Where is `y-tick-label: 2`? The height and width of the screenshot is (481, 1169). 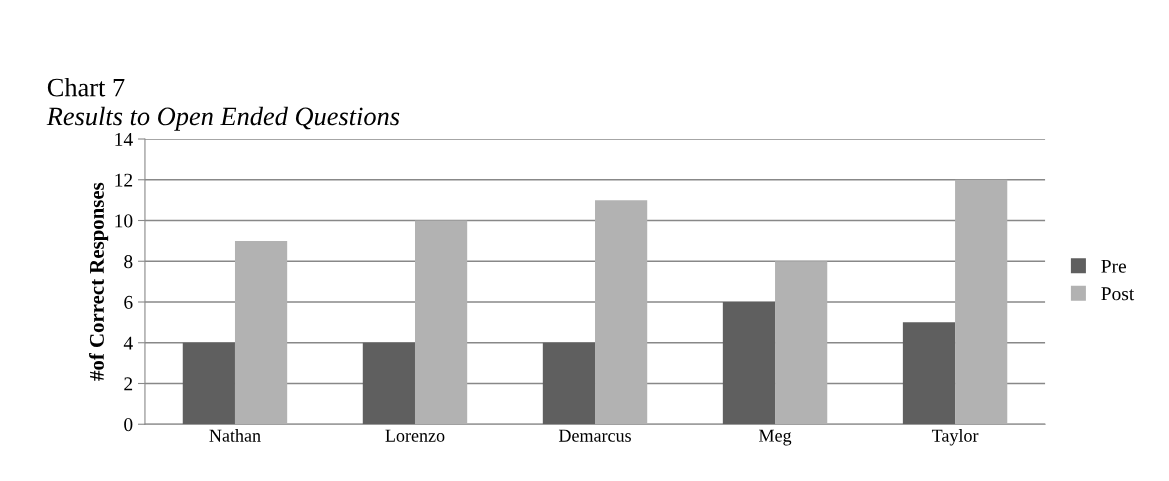
y-tick-label: 2 is located at coordinates (128, 384).